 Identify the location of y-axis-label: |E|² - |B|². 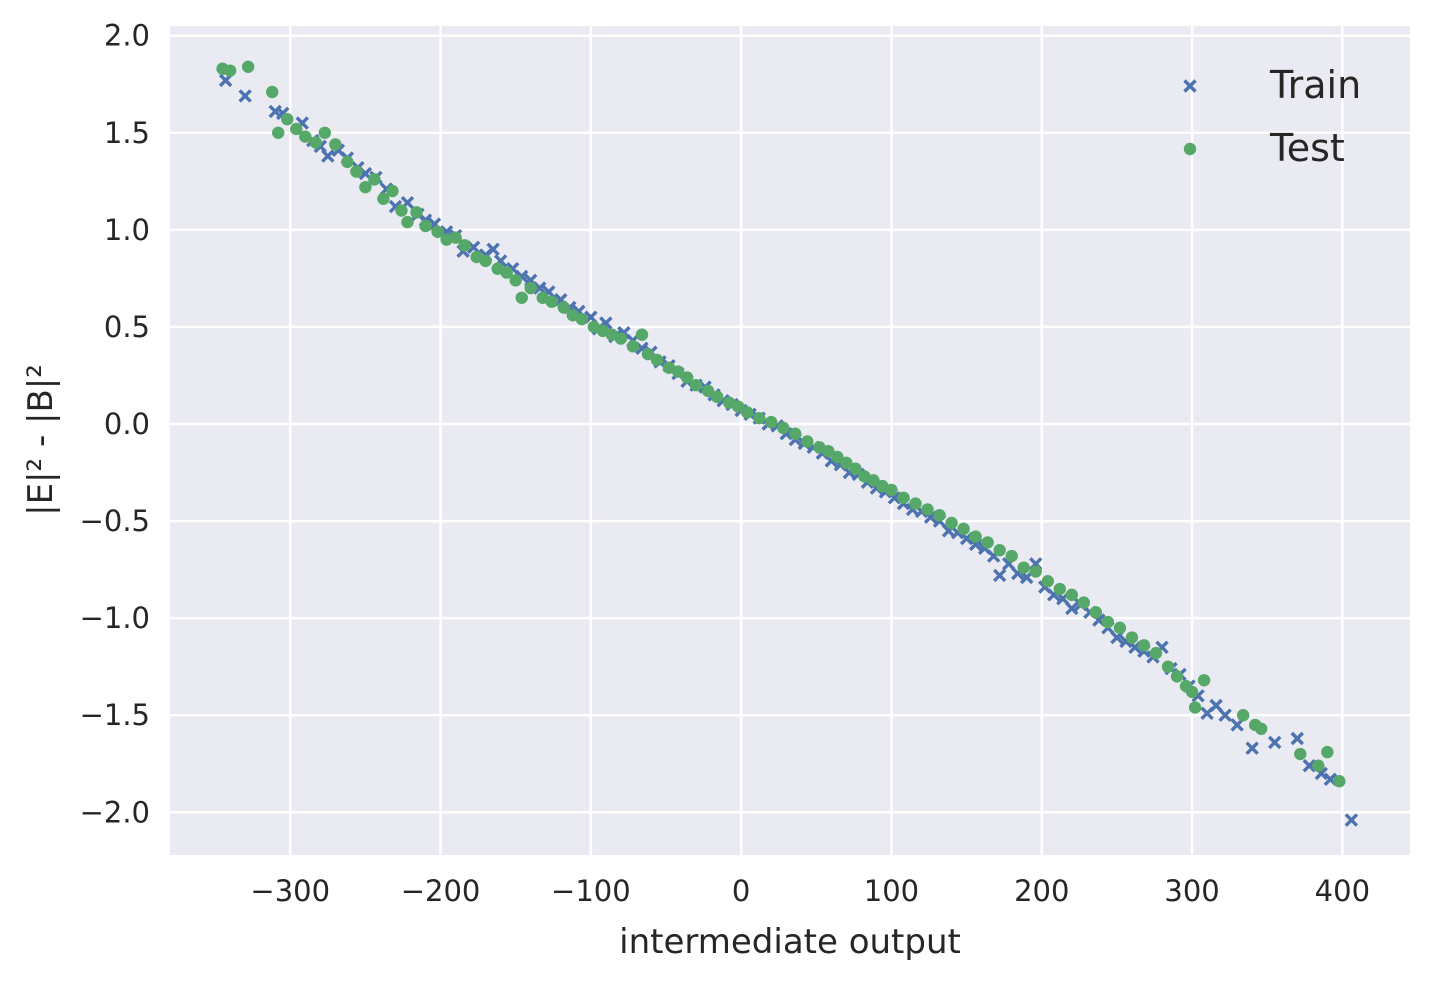
(41, 440).